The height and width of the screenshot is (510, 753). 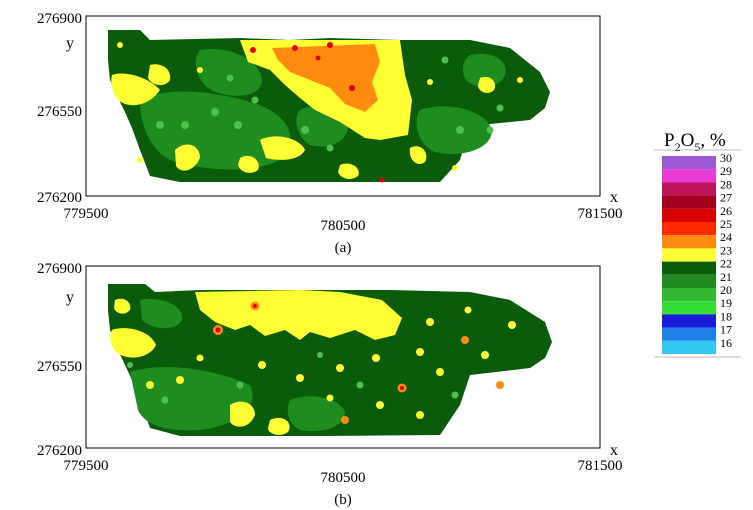 I want to click on panel-b-x-axis: 779500 780500 781500 x, so click(x=343, y=464).